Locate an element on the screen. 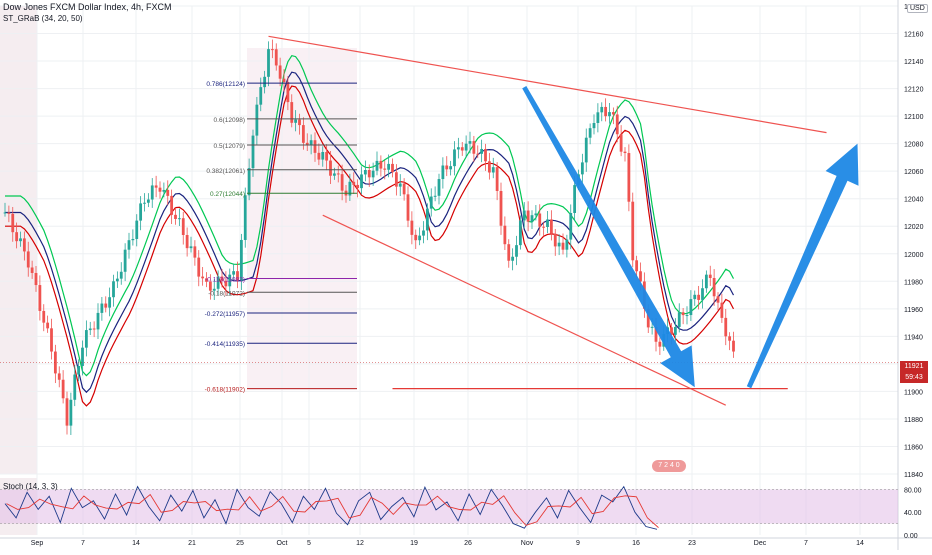 This screenshot has width=932, height=555. y-tick-label: 12120 is located at coordinates (914, 90).